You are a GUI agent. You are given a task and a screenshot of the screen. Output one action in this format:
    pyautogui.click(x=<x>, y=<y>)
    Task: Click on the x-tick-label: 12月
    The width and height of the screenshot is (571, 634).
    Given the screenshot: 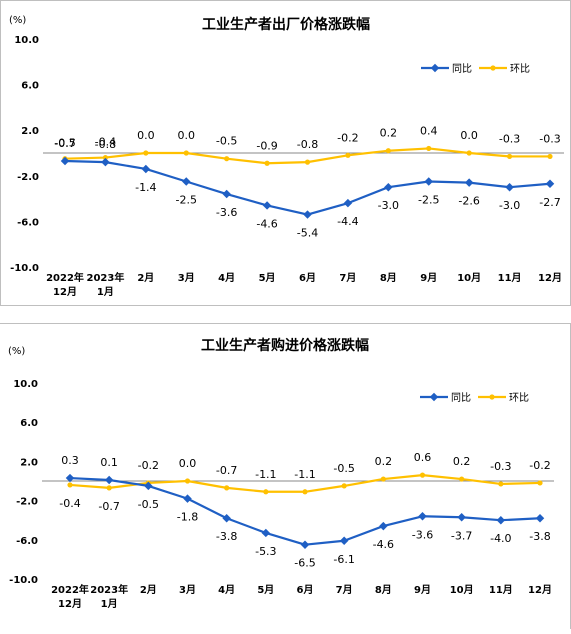 What is the action you would take?
    pyautogui.click(x=550, y=278)
    